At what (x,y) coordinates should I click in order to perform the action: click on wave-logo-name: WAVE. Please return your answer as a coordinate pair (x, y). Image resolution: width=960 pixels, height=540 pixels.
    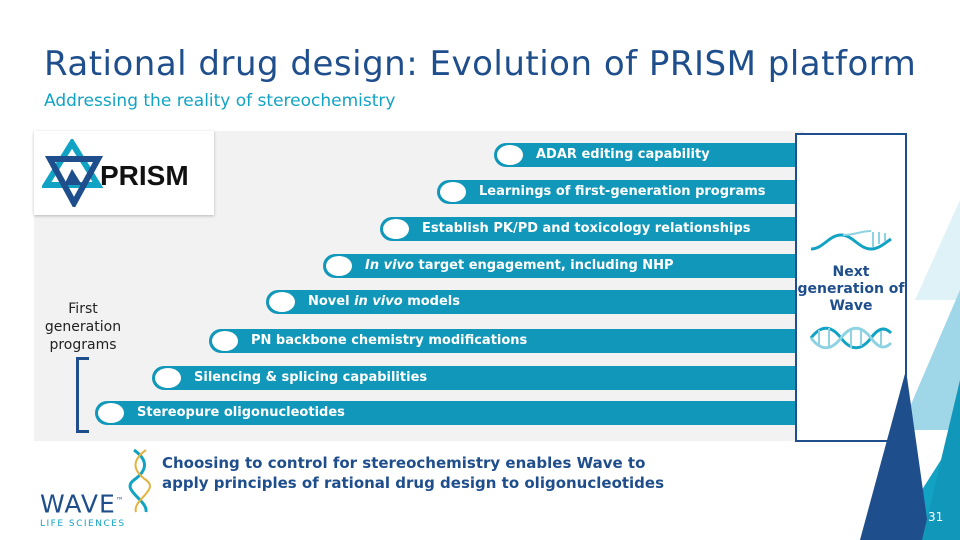
    Looking at the image, I should click on (78, 504).